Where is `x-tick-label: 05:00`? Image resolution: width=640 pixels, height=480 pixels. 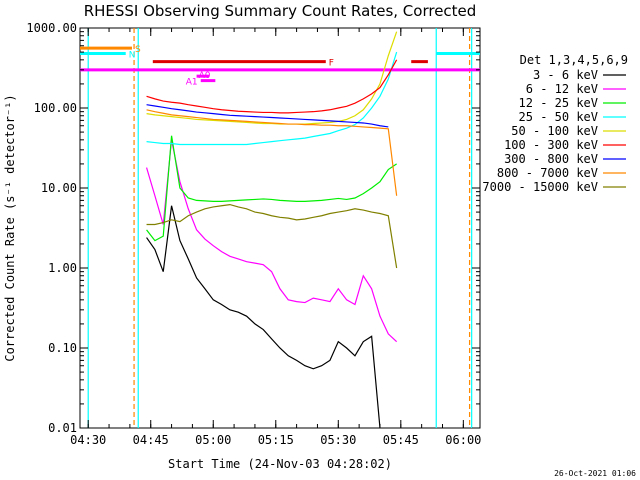 x-tick-label: 05:00 is located at coordinates (213, 440).